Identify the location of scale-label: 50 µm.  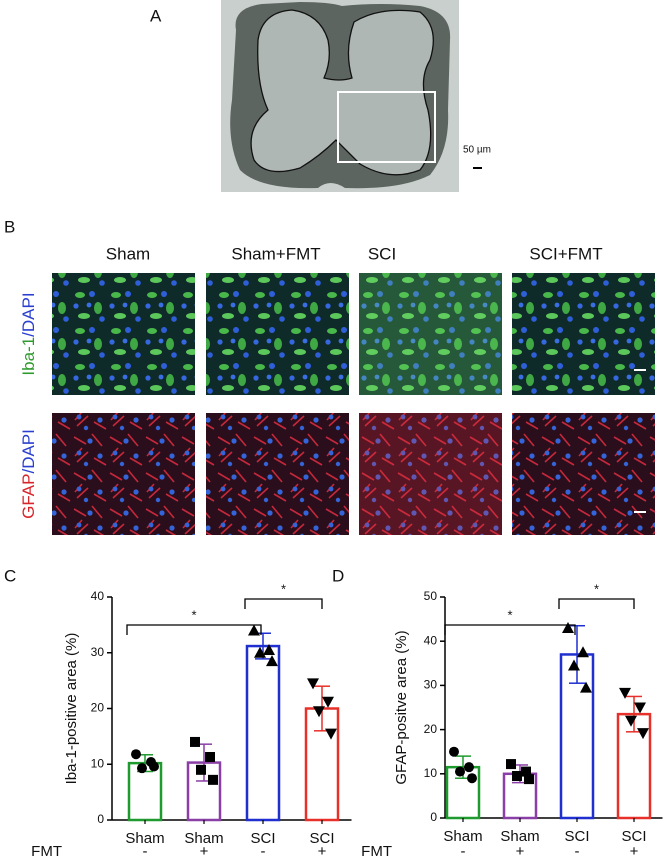
(477, 150).